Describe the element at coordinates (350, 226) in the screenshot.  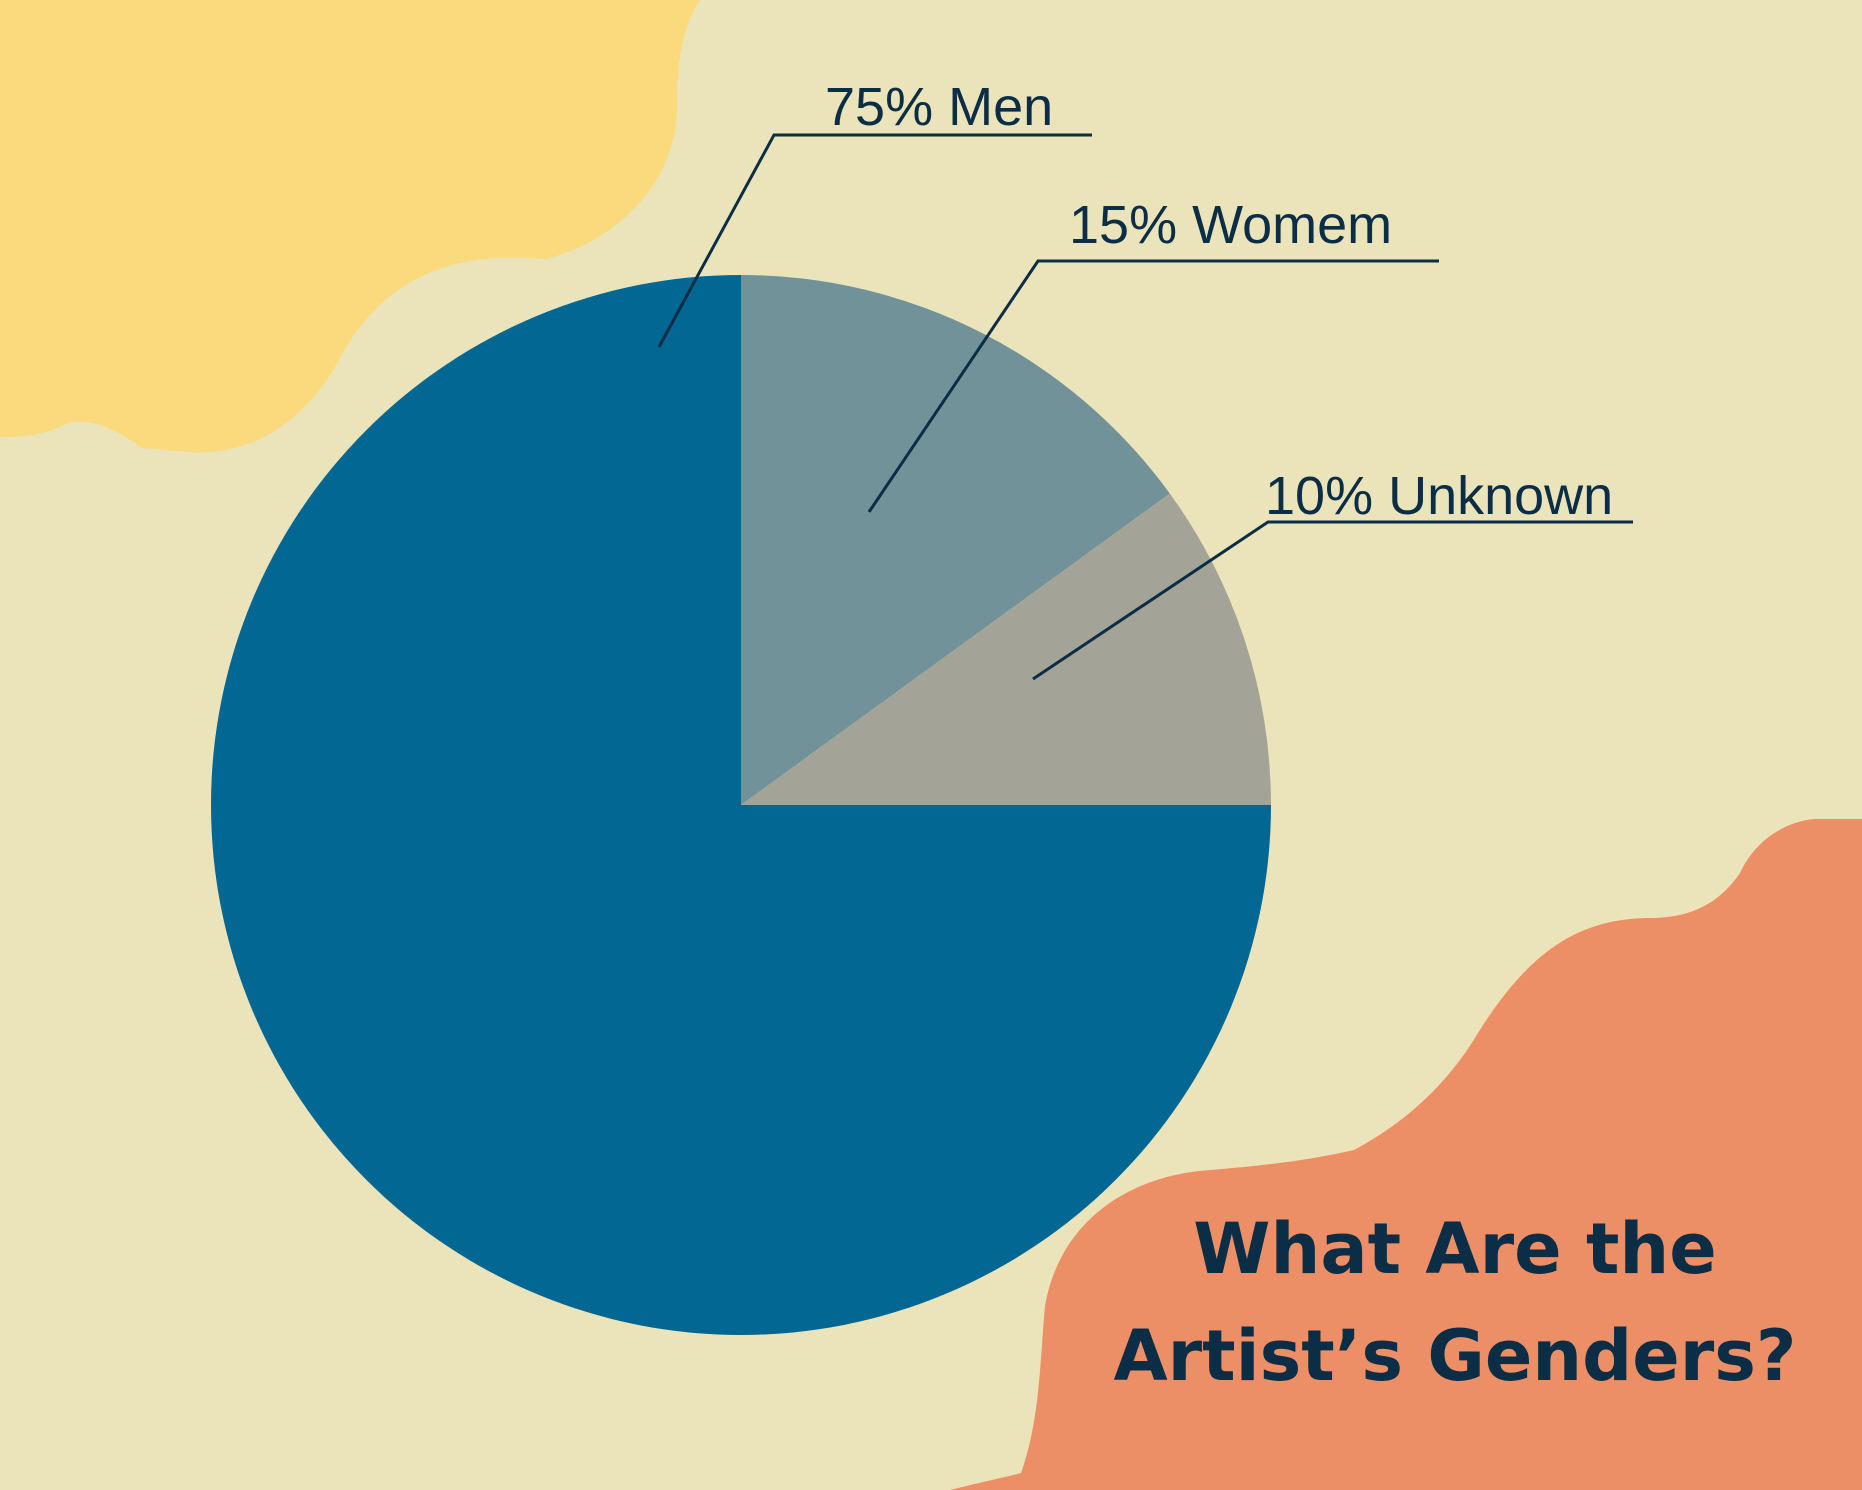
I see `yellow-blob` at that location.